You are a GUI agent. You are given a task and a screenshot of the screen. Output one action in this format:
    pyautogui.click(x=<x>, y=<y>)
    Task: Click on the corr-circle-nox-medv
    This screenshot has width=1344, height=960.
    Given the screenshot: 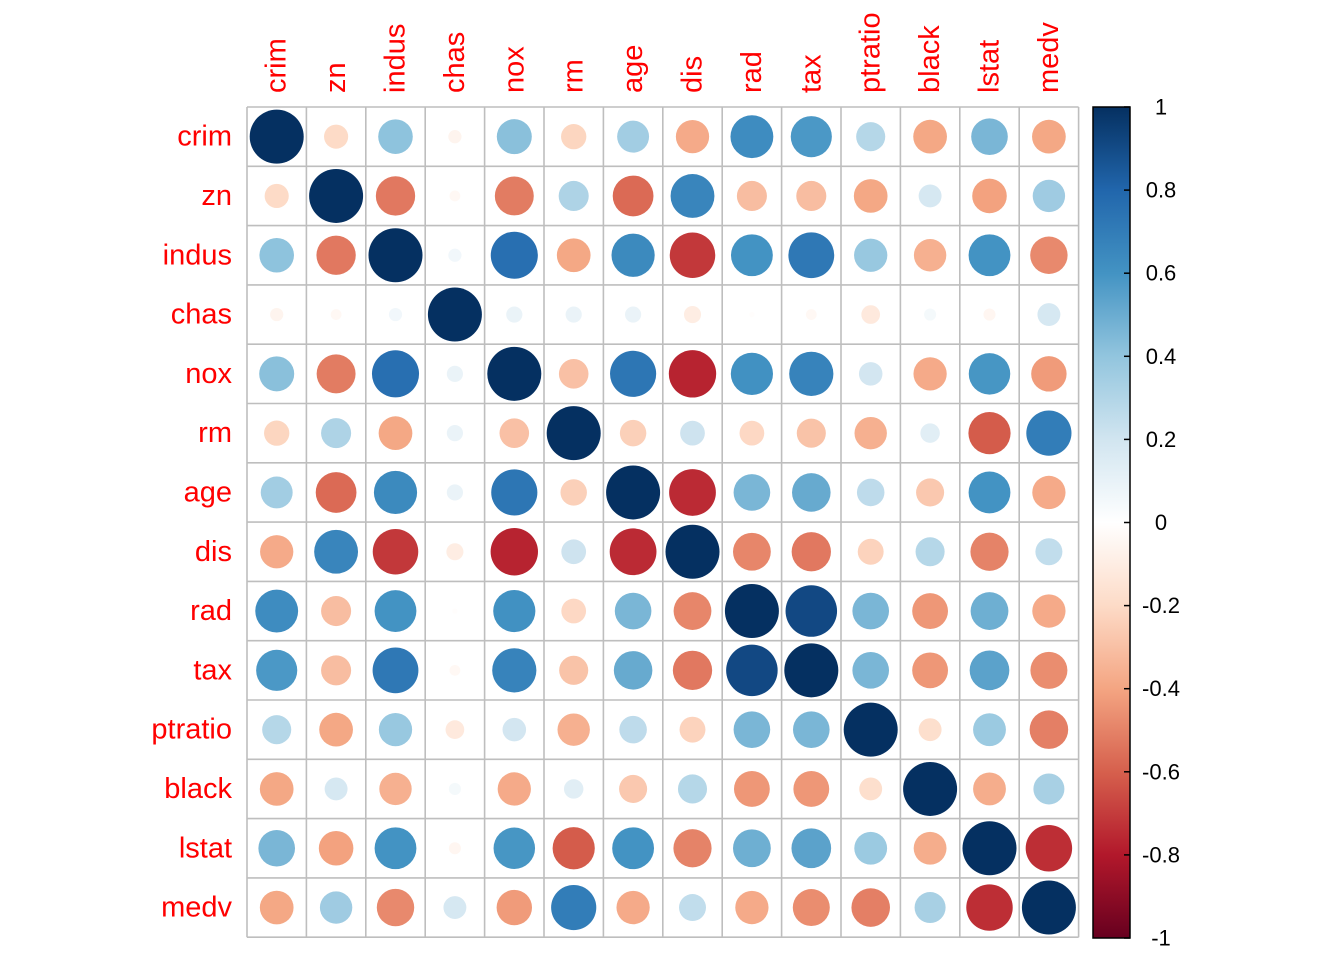 What is the action you would take?
    pyautogui.click(x=1049, y=374)
    